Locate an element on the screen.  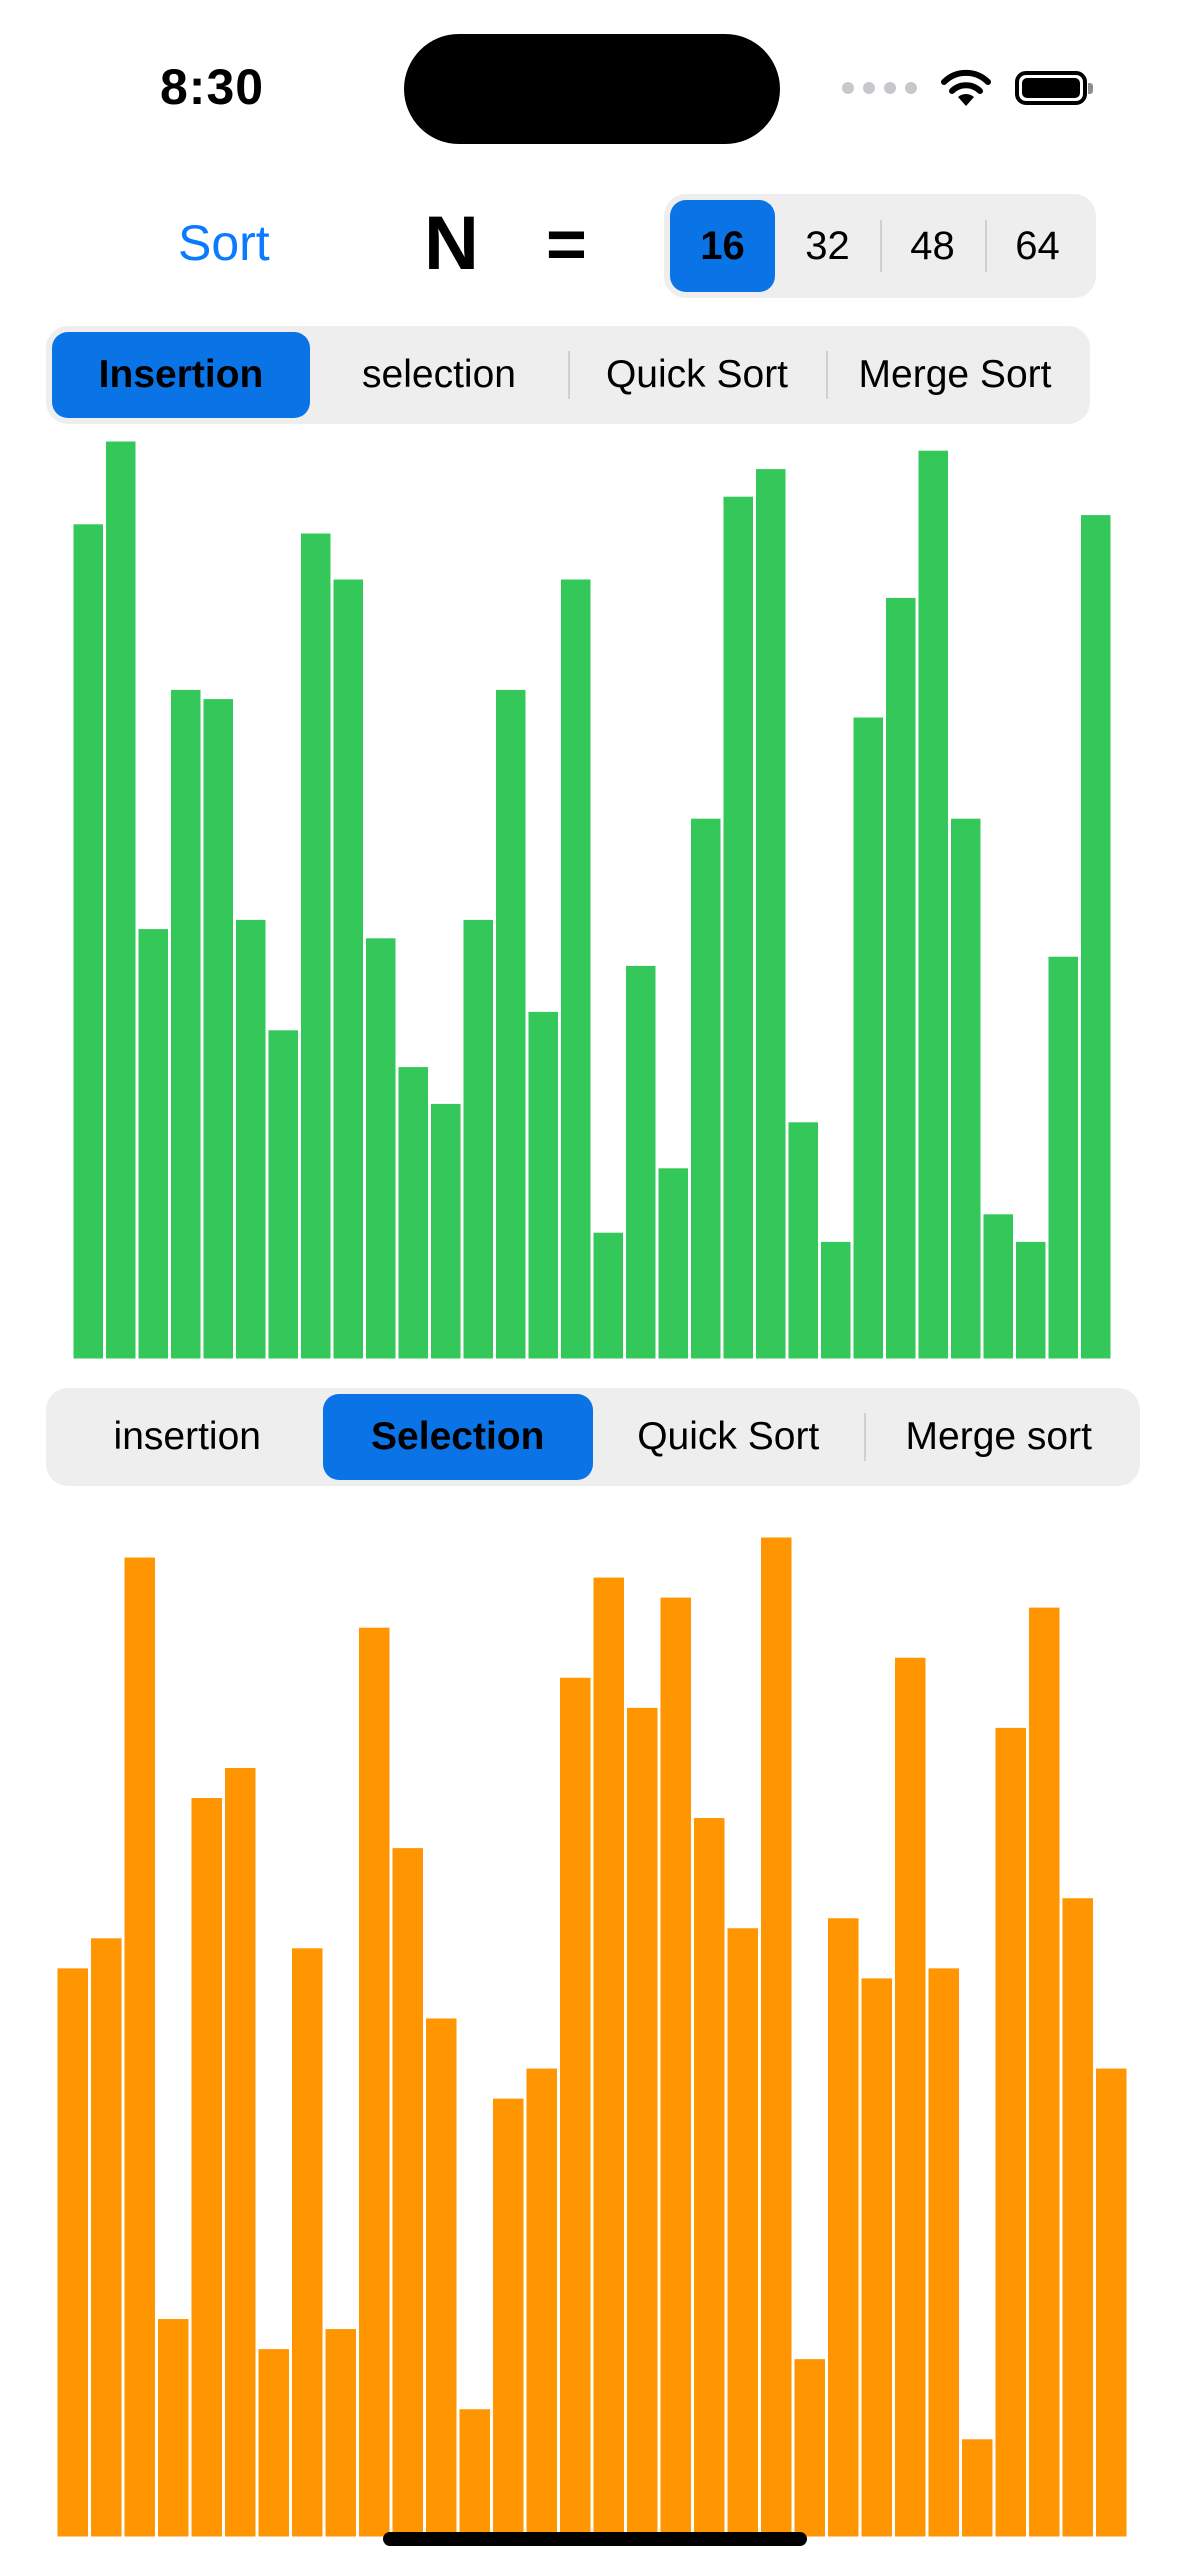
battery-icon is located at coordinates (1054, 88).